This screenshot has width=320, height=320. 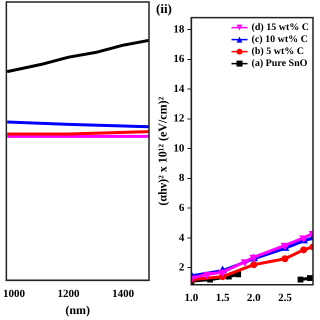 I want to click on x-tick-label: 1.5, so click(x=223, y=298).